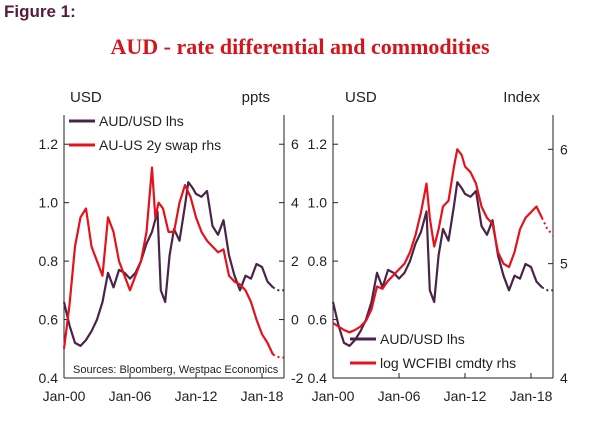 The height and width of the screenshot is (422, 600). I want to click on figure-title: AUD - rate differential and commodities, so click(300, 46).